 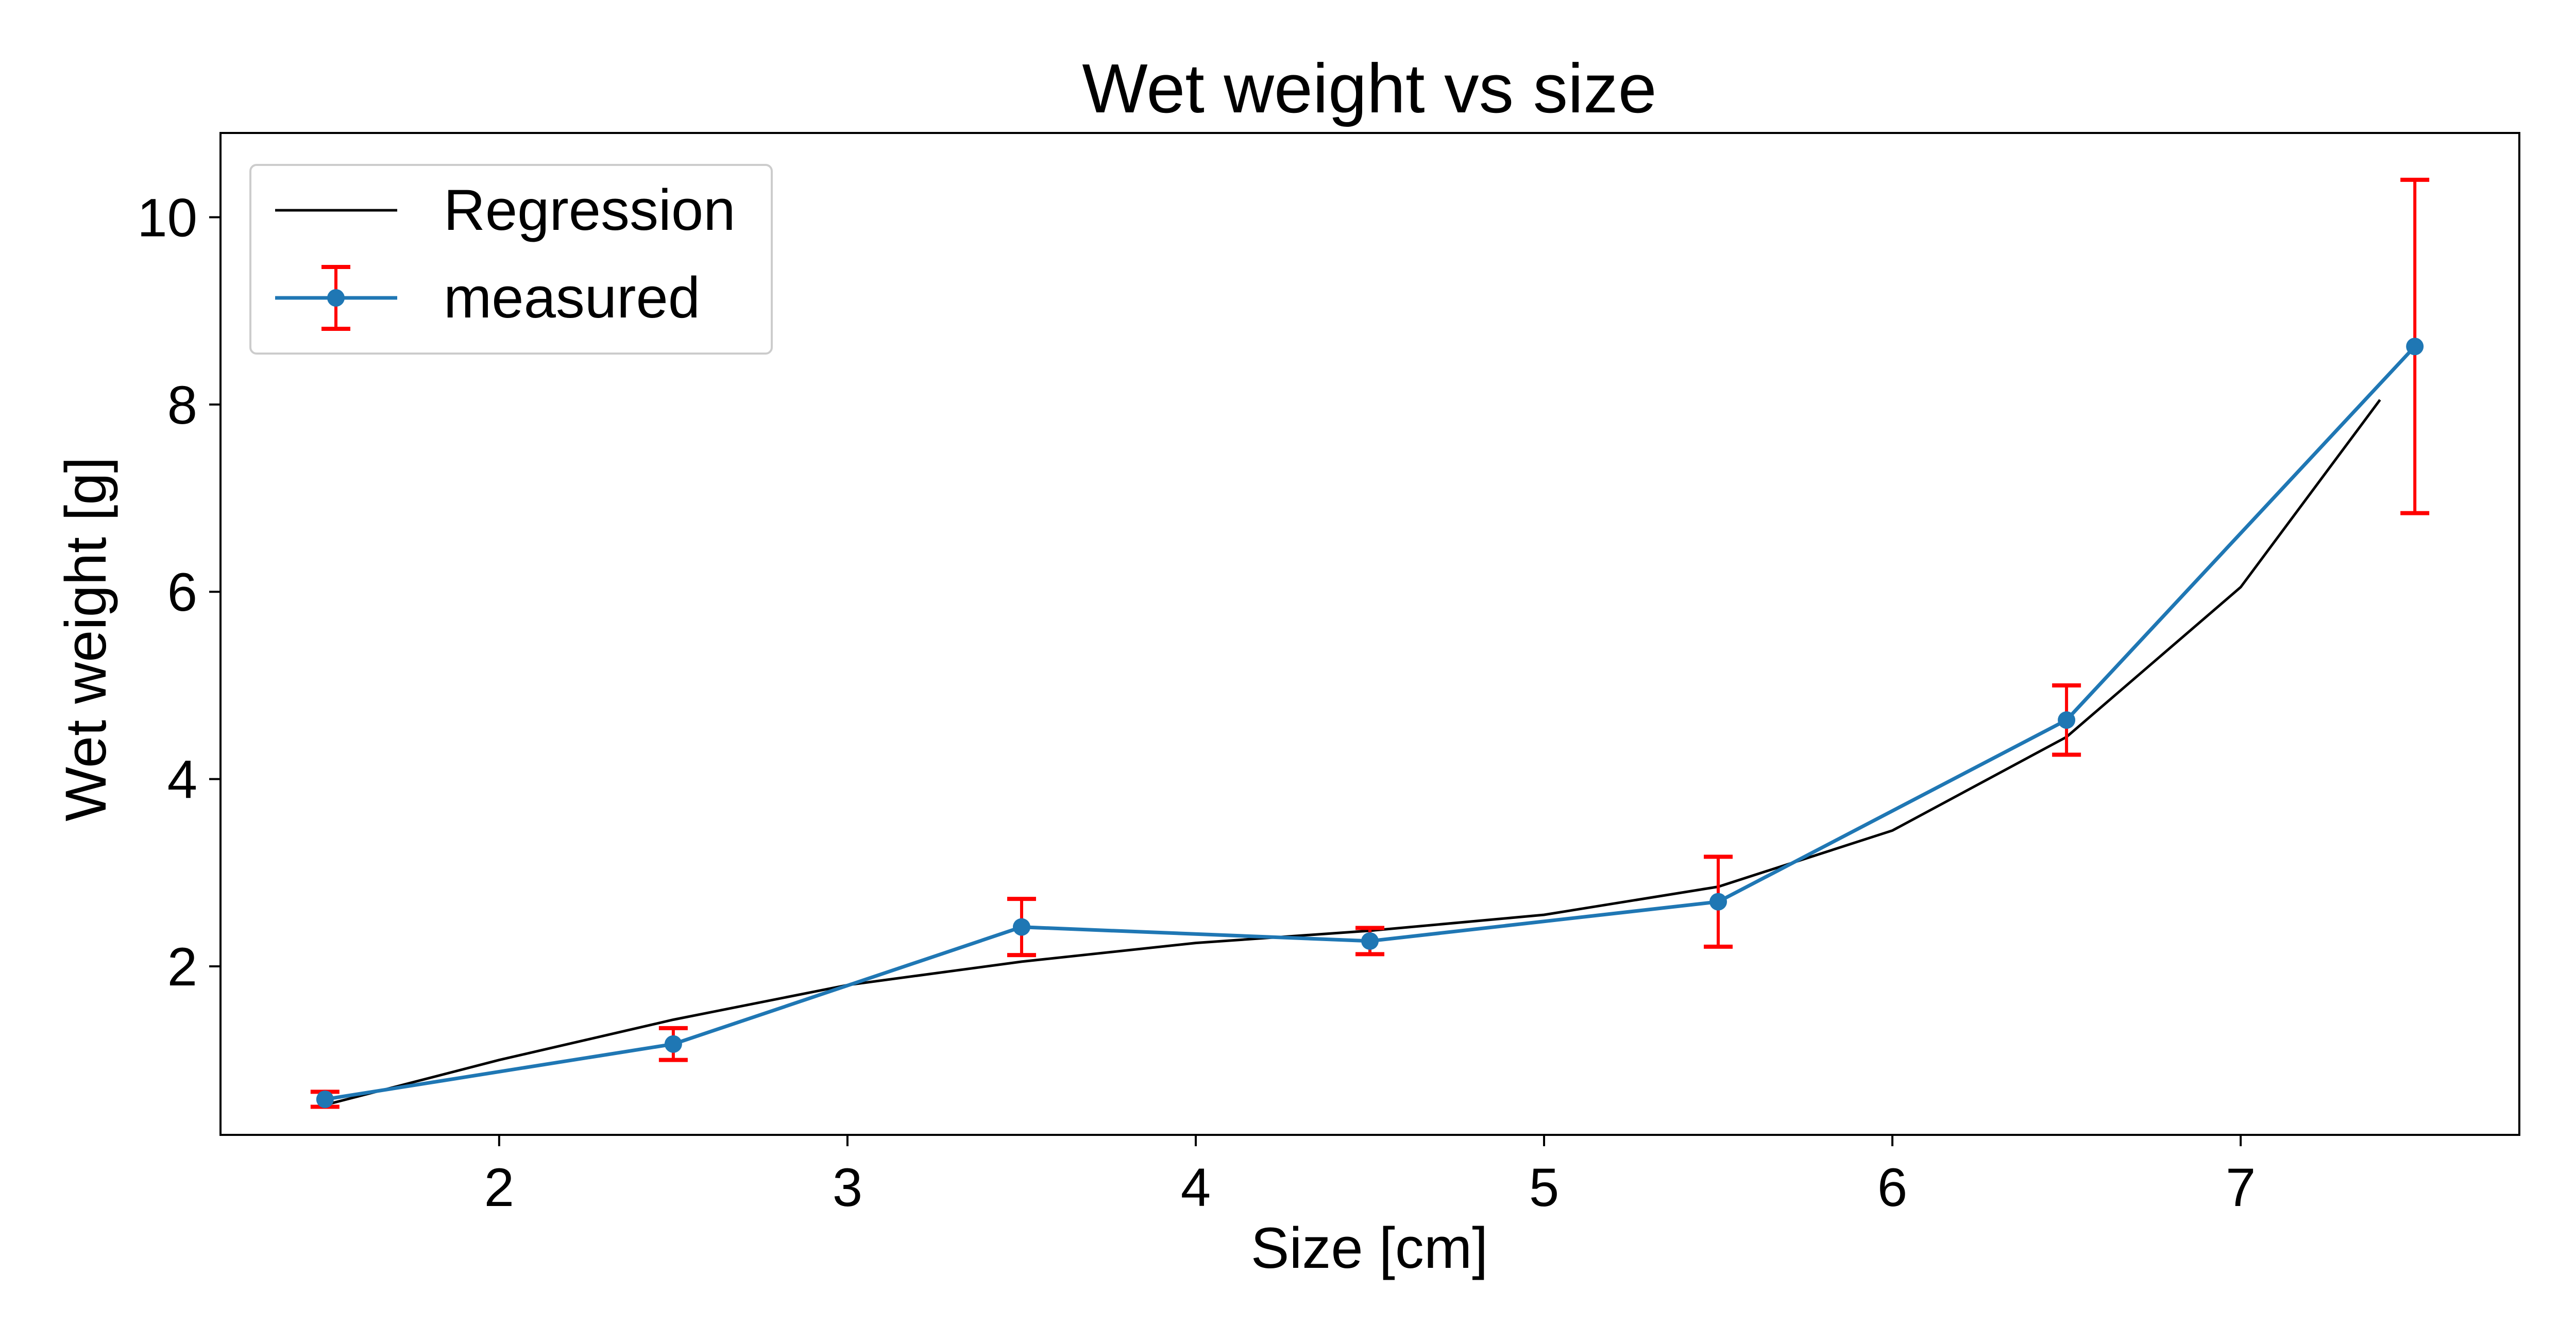 I want to click on x-tick-label: 7, so click(x=2241, y=1188).